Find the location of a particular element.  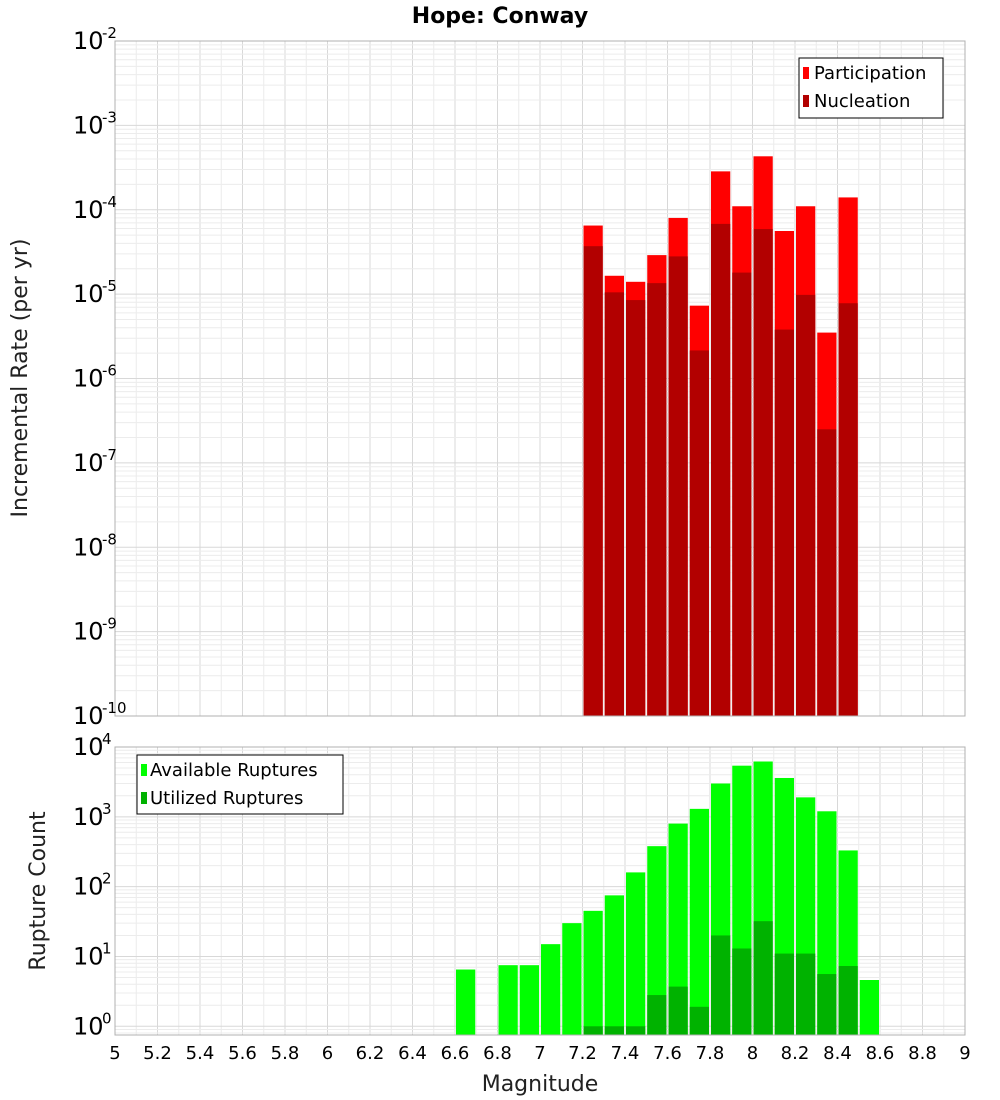

top-bars is located at coordinates (720, 436).